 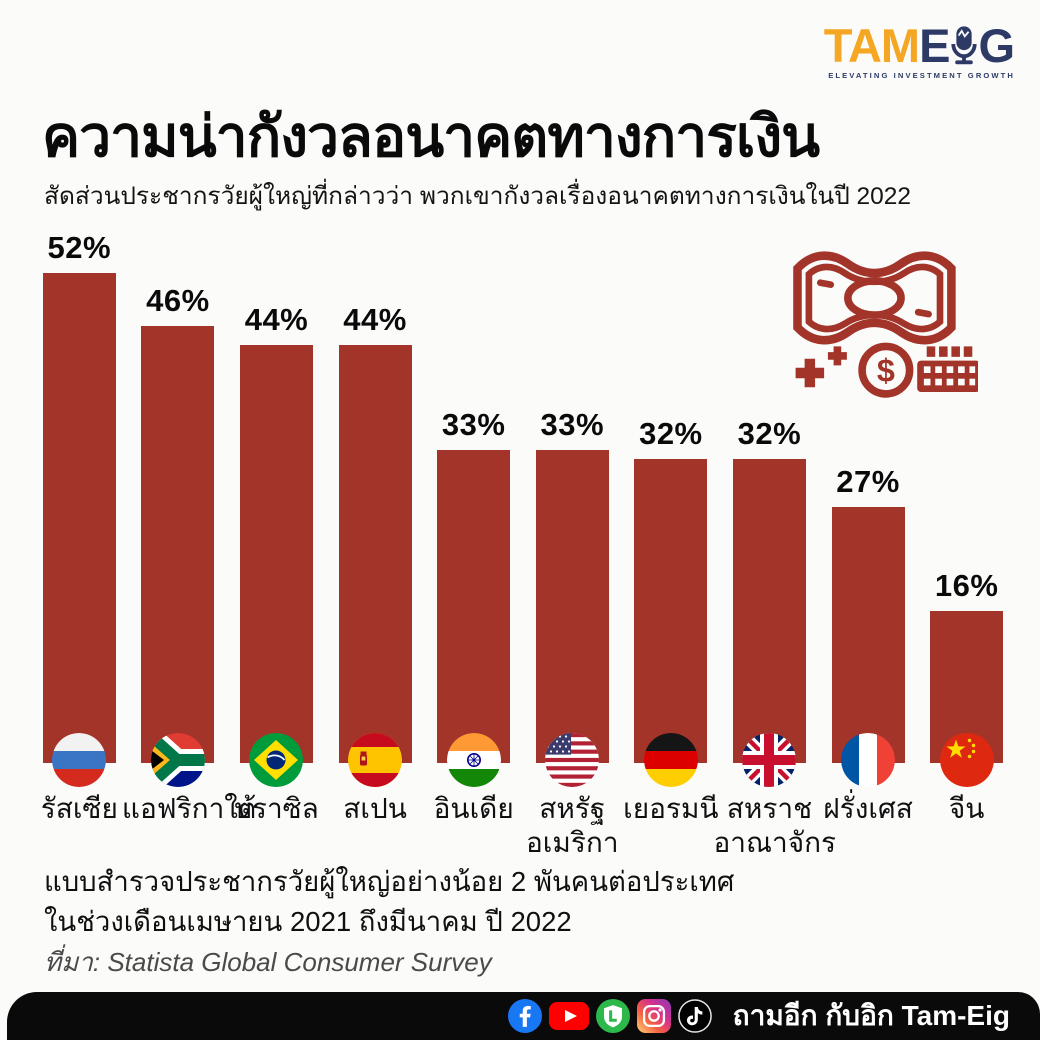 What do you see at coordinates (474, 606) in the screenshot?
I see `bar-india` at bounding box center [474, 606].